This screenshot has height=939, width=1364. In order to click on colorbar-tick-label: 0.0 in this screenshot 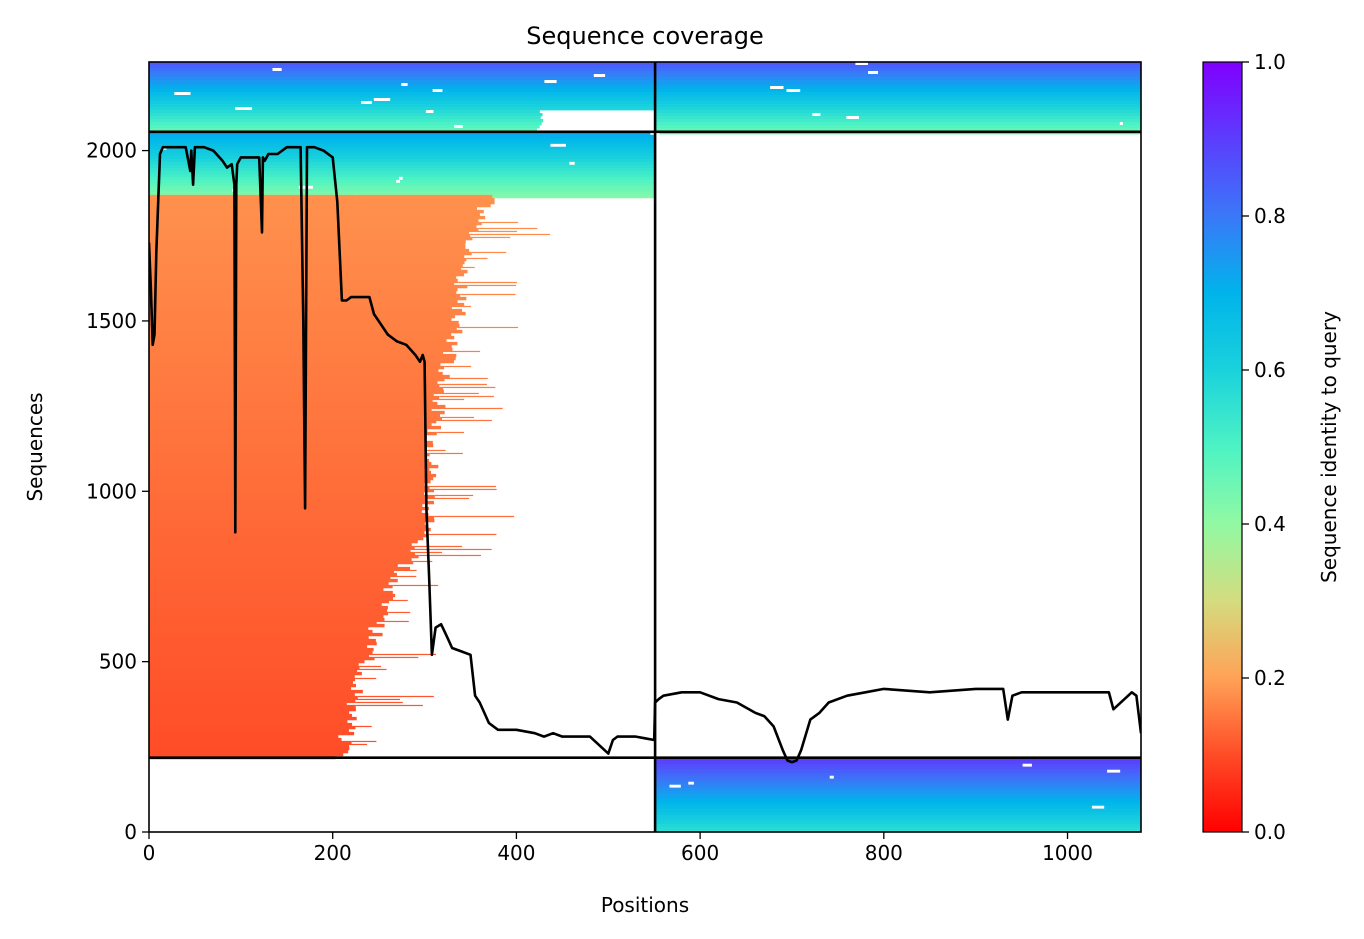, I will do `click(1270, 832)`.